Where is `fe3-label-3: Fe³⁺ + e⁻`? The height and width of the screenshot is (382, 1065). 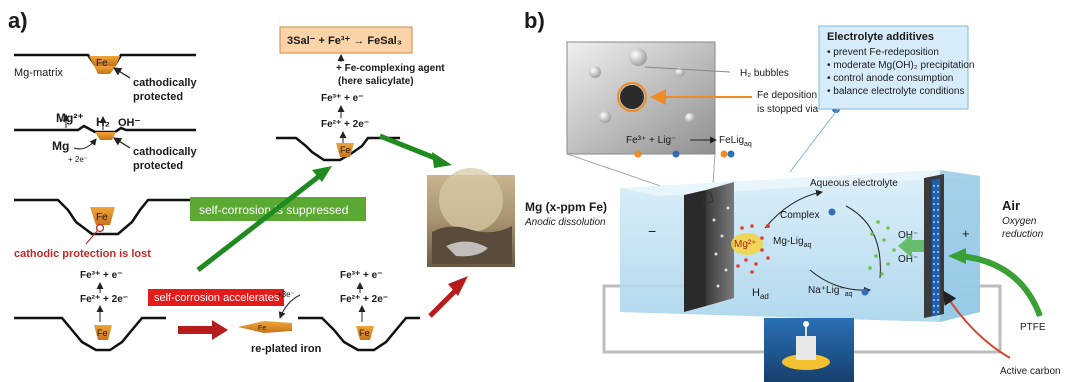 fe3-label-3: Fe³⁺ + e⁻ is located at coordinates (342, 98).